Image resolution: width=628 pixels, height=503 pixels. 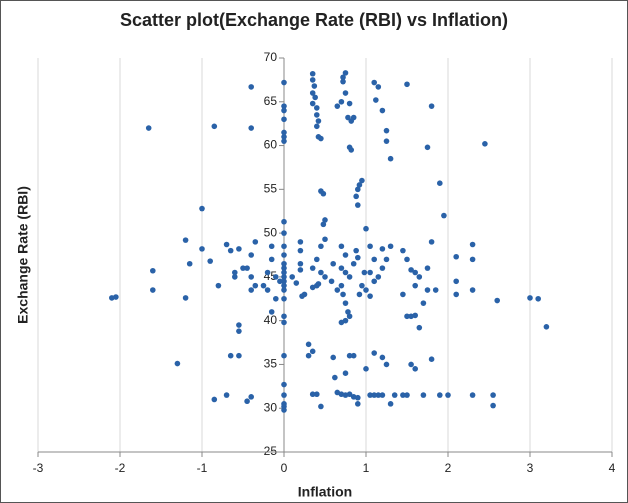 I want to click on y-tick-label: 65, so click(x=271, y=101).